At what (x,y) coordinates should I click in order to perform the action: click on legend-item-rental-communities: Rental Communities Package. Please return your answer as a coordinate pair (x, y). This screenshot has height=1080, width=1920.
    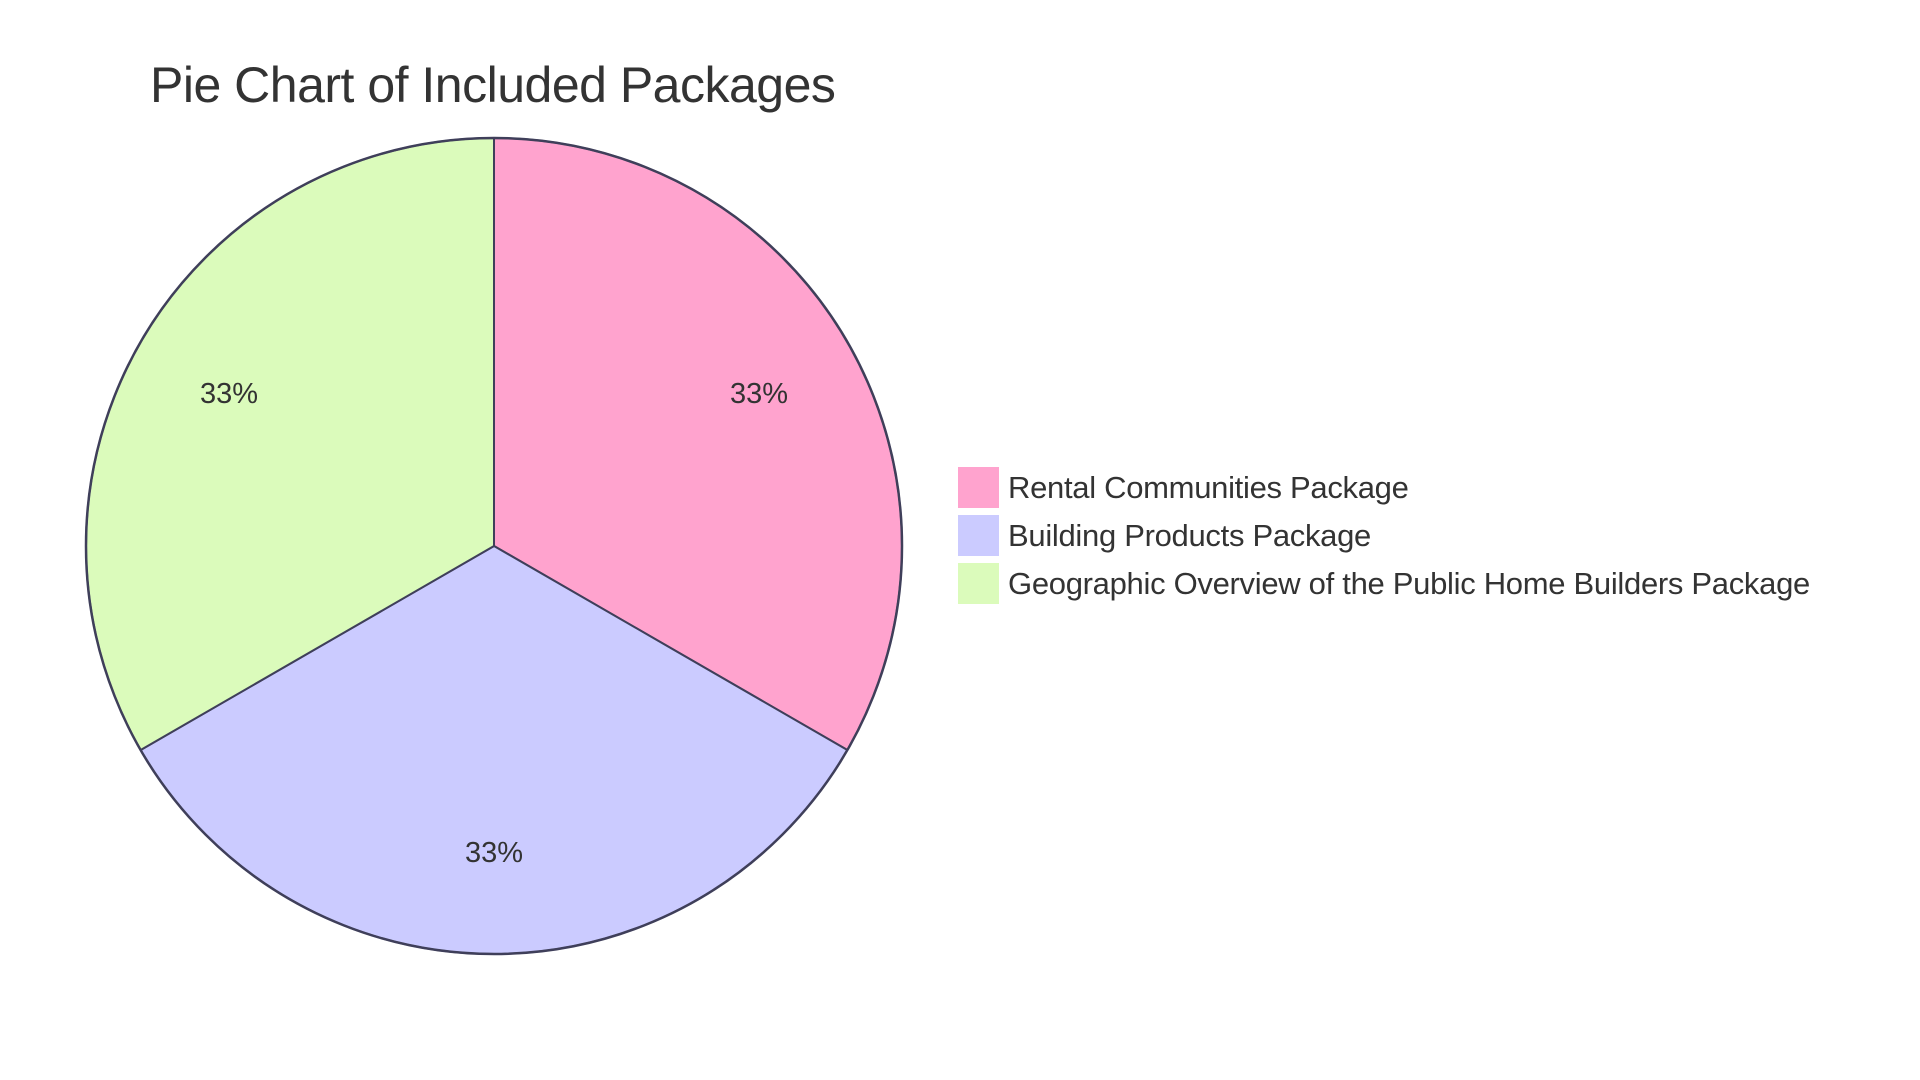
    Looking at the image, I should click on (1384, 487).